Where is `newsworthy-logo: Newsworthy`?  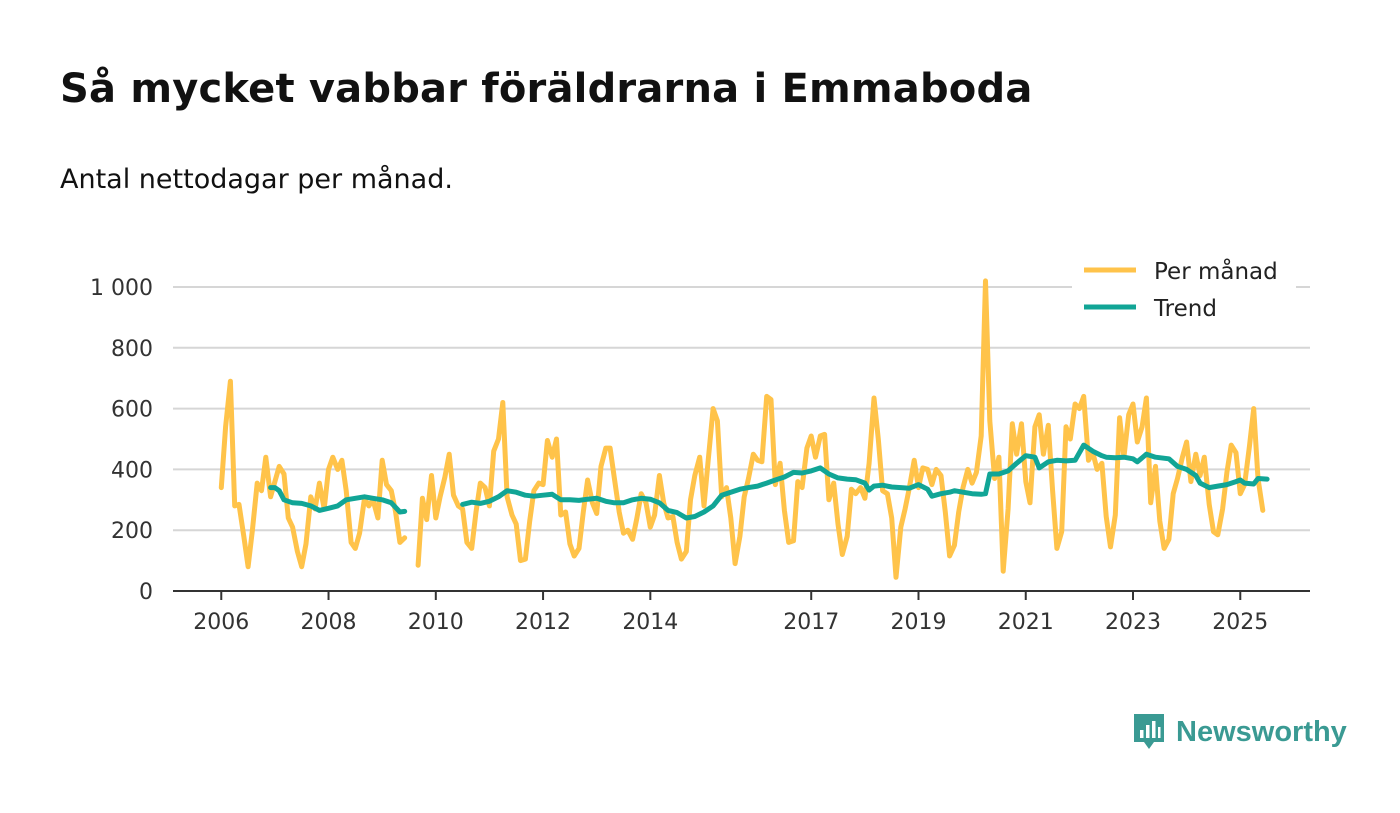
newsworthy-logo: Newsworthy is located at coordinates (1239, 732).